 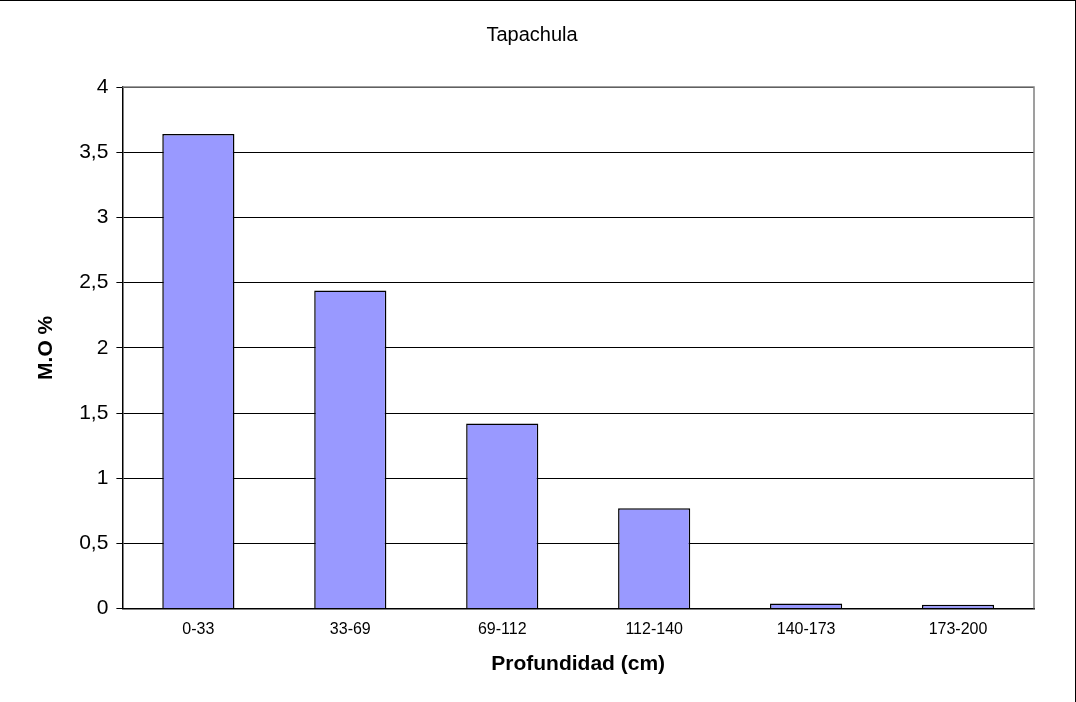 What do you see at coordinates (102, 216) in the screenshot?
I see `y-tick-label: 3` at bounding box center [102, 216].